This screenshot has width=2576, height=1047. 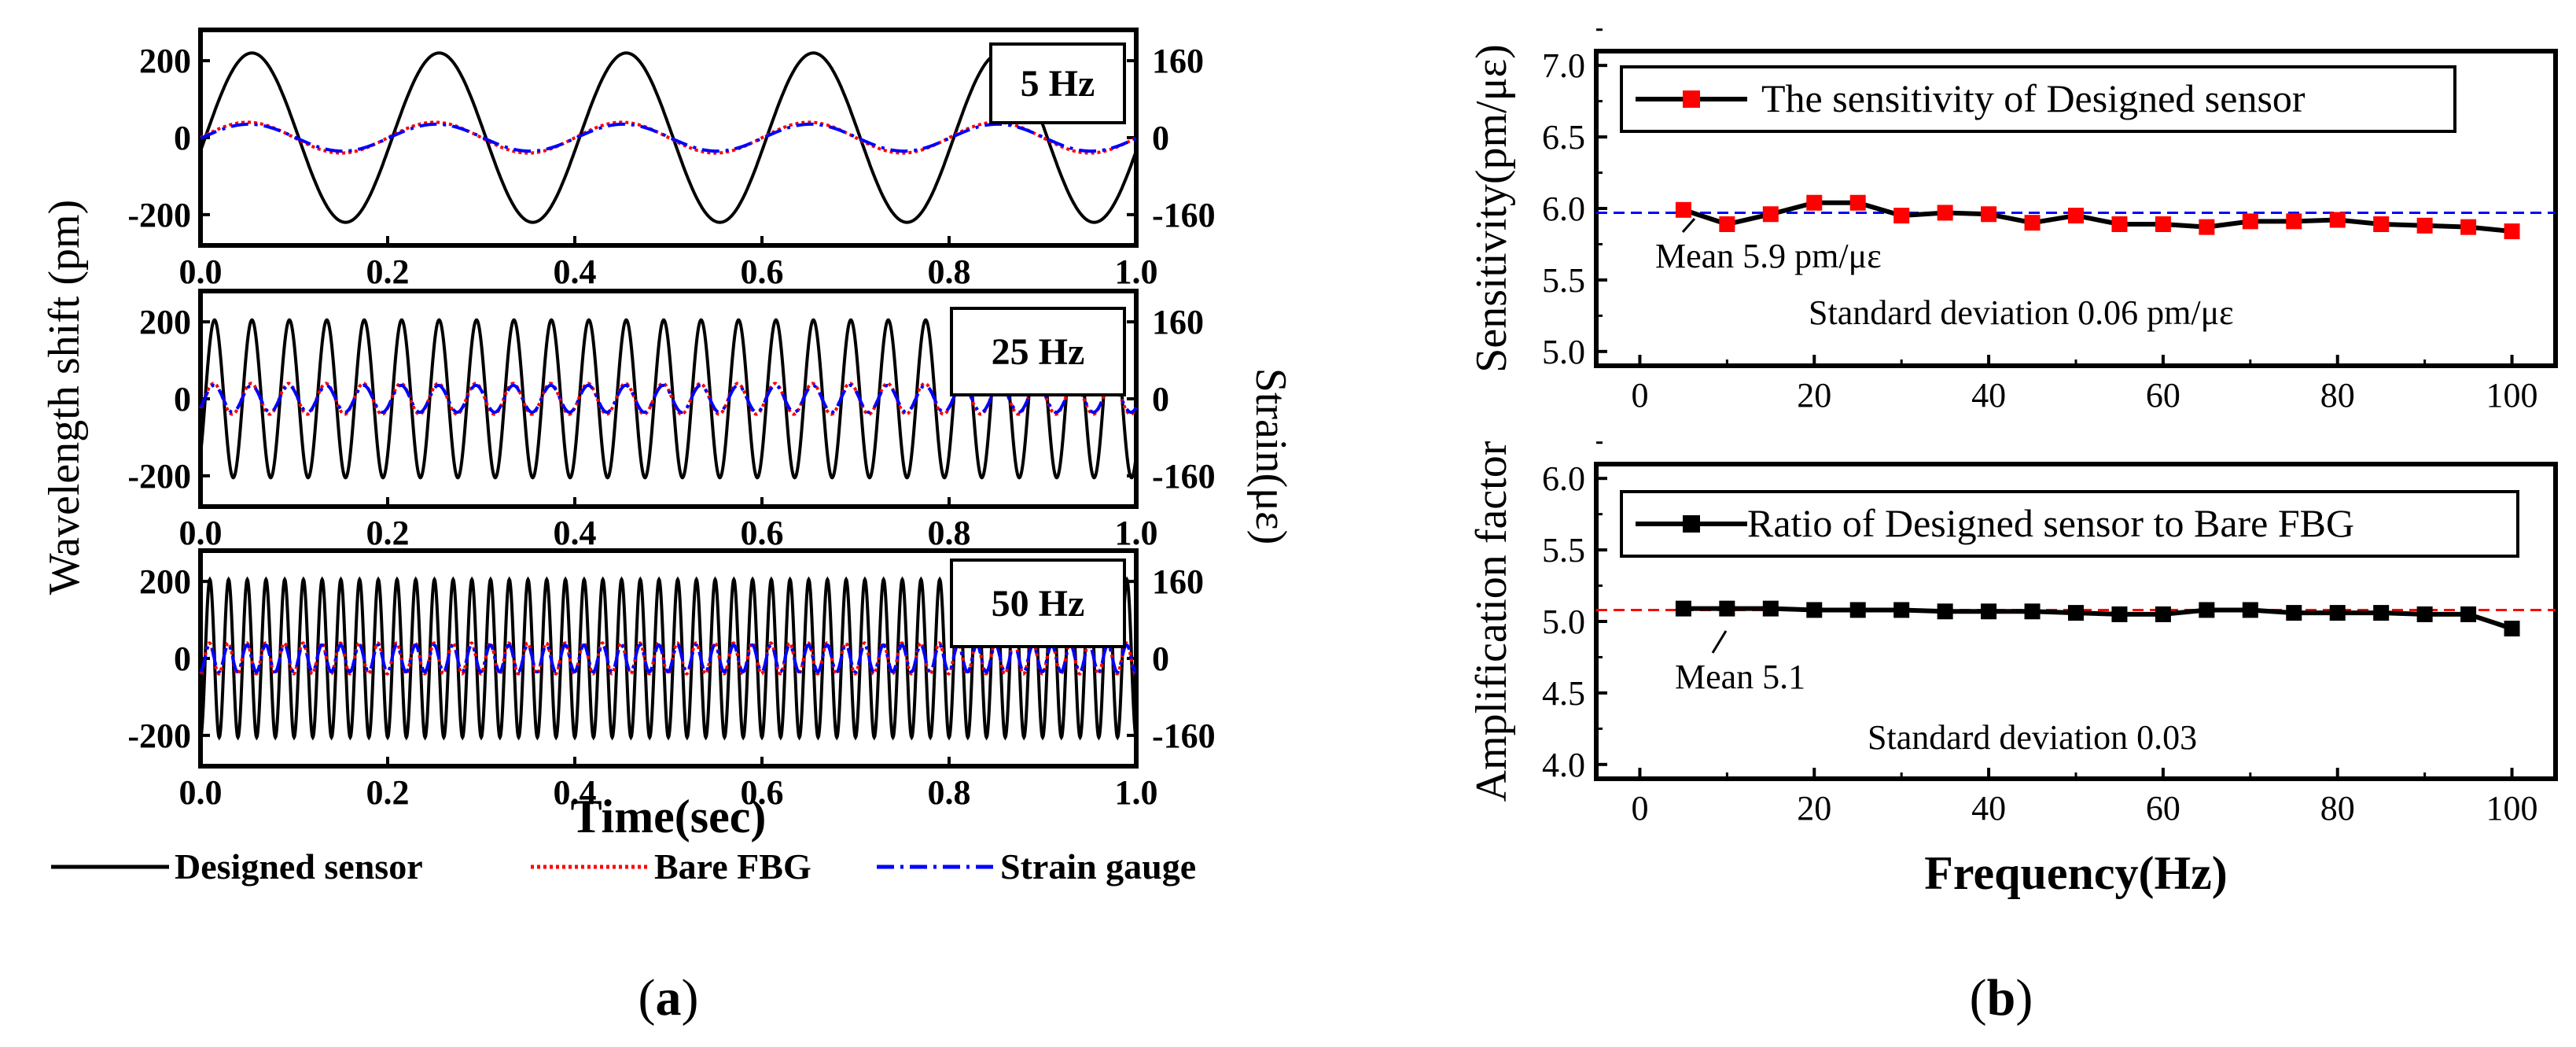 I want to click on legend-item-bare-fbg: Bare FBG, so click(x=671, y=867).